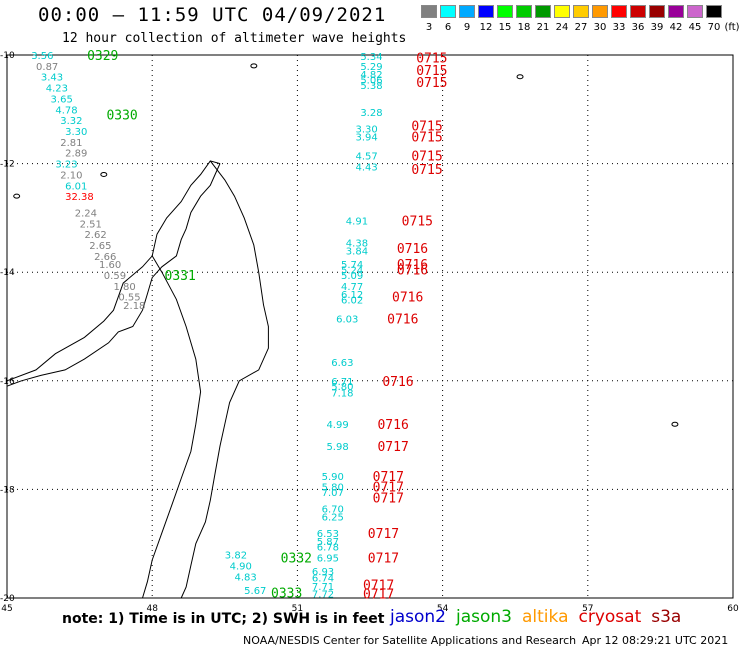  I want to click on swh-value-label: 5.29, so click(371, 67).